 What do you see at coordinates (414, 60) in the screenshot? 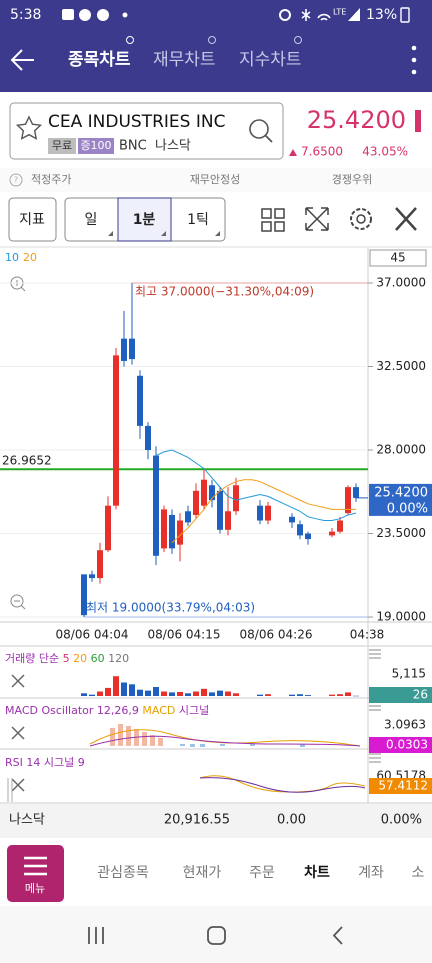
I see `more-menu` at bounding box center [414, 60].